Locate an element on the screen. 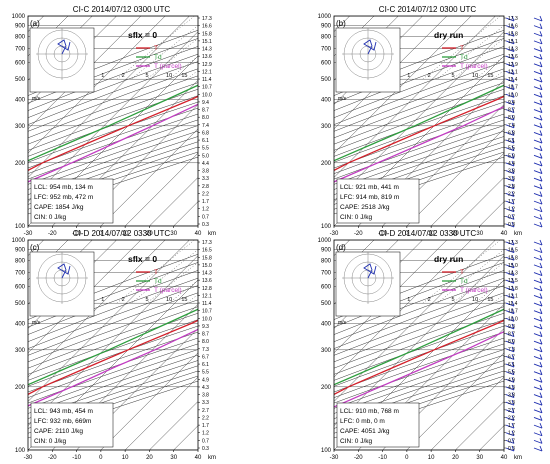 The image size is (550, 464). temp-tick-label: -20 is located at coordinates (52, 458).